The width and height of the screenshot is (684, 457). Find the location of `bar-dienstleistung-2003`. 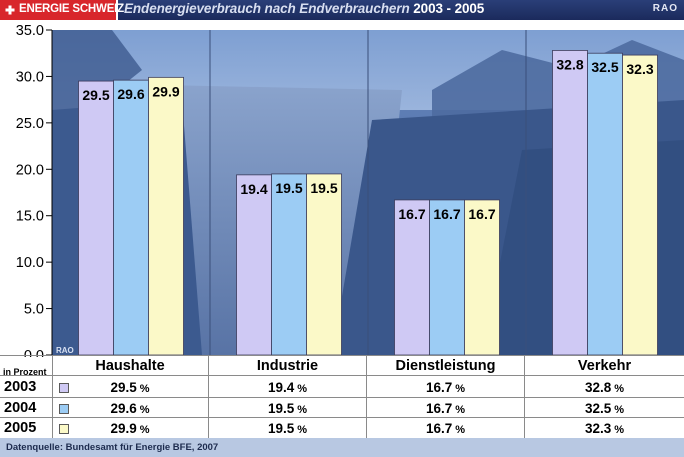

bar-dienstleistung-2003 is located at coordinates (412, 277).